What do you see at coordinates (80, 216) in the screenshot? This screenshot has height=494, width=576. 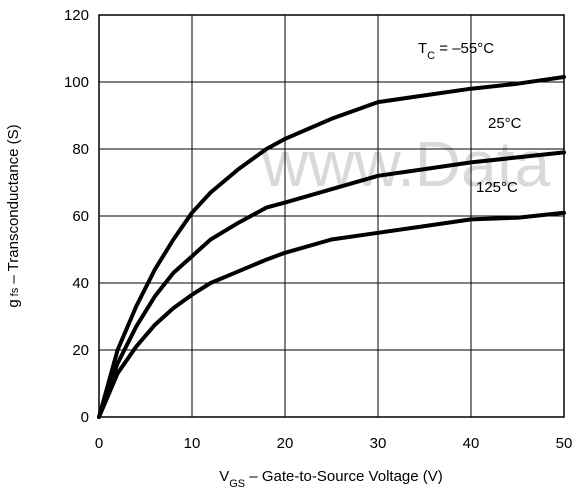 I see `y-tick-label: 60` at bounding box center [80, 216].